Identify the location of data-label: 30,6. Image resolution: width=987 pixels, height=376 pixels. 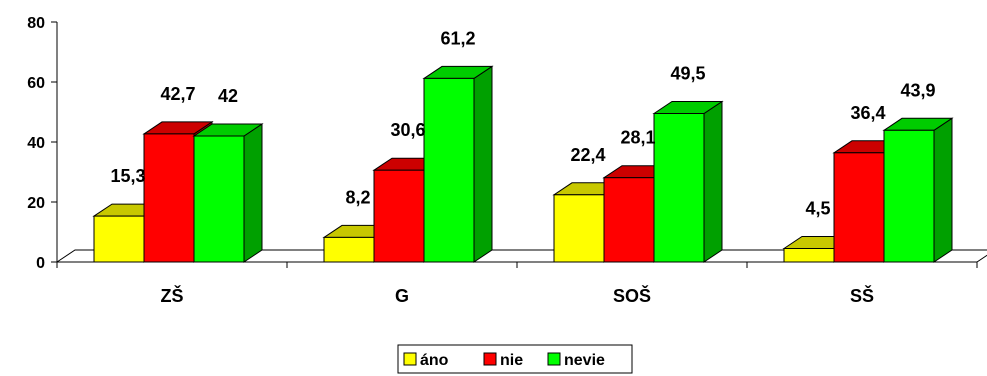
(407, 130).